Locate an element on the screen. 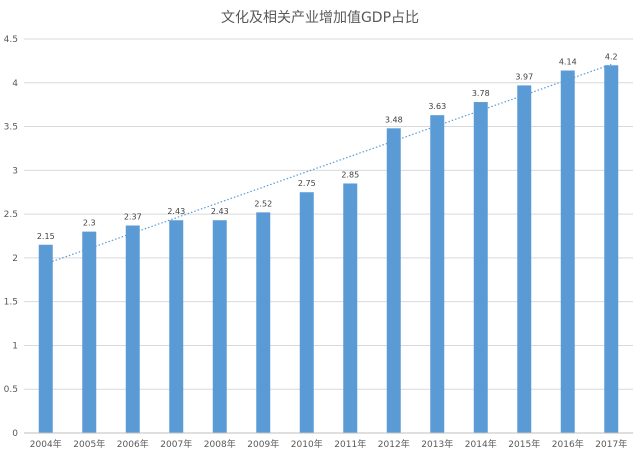  data-label: 2.52 is located at coordinates (263, 203).